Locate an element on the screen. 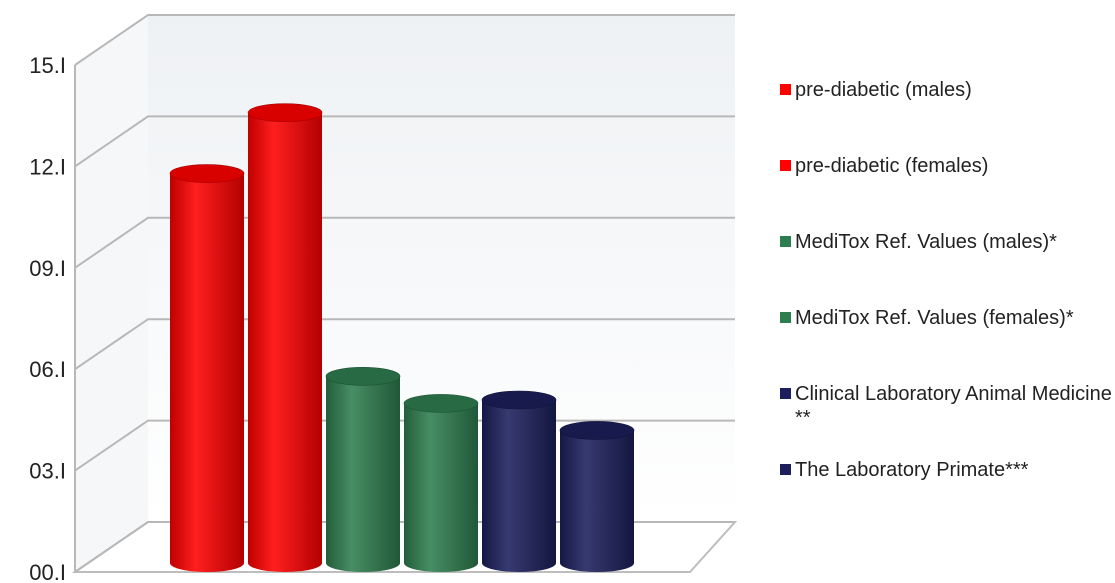  legend-label: Clinical Laboratory Animal Medicine ** is located at coordinates (953, 406).